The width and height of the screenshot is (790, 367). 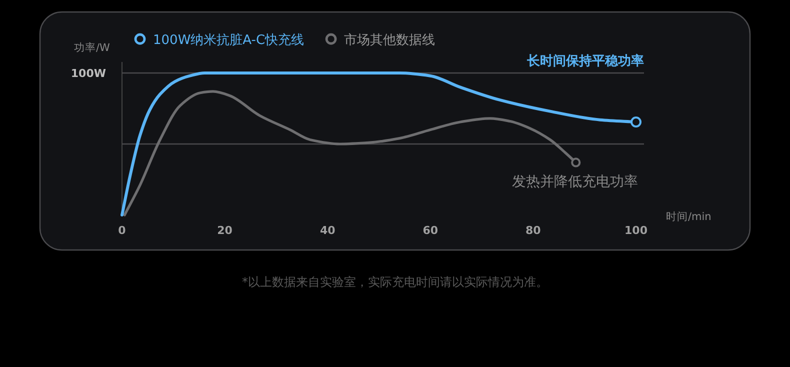 I want to click on ref-line-label: 100W, so click(x=88, y=73).